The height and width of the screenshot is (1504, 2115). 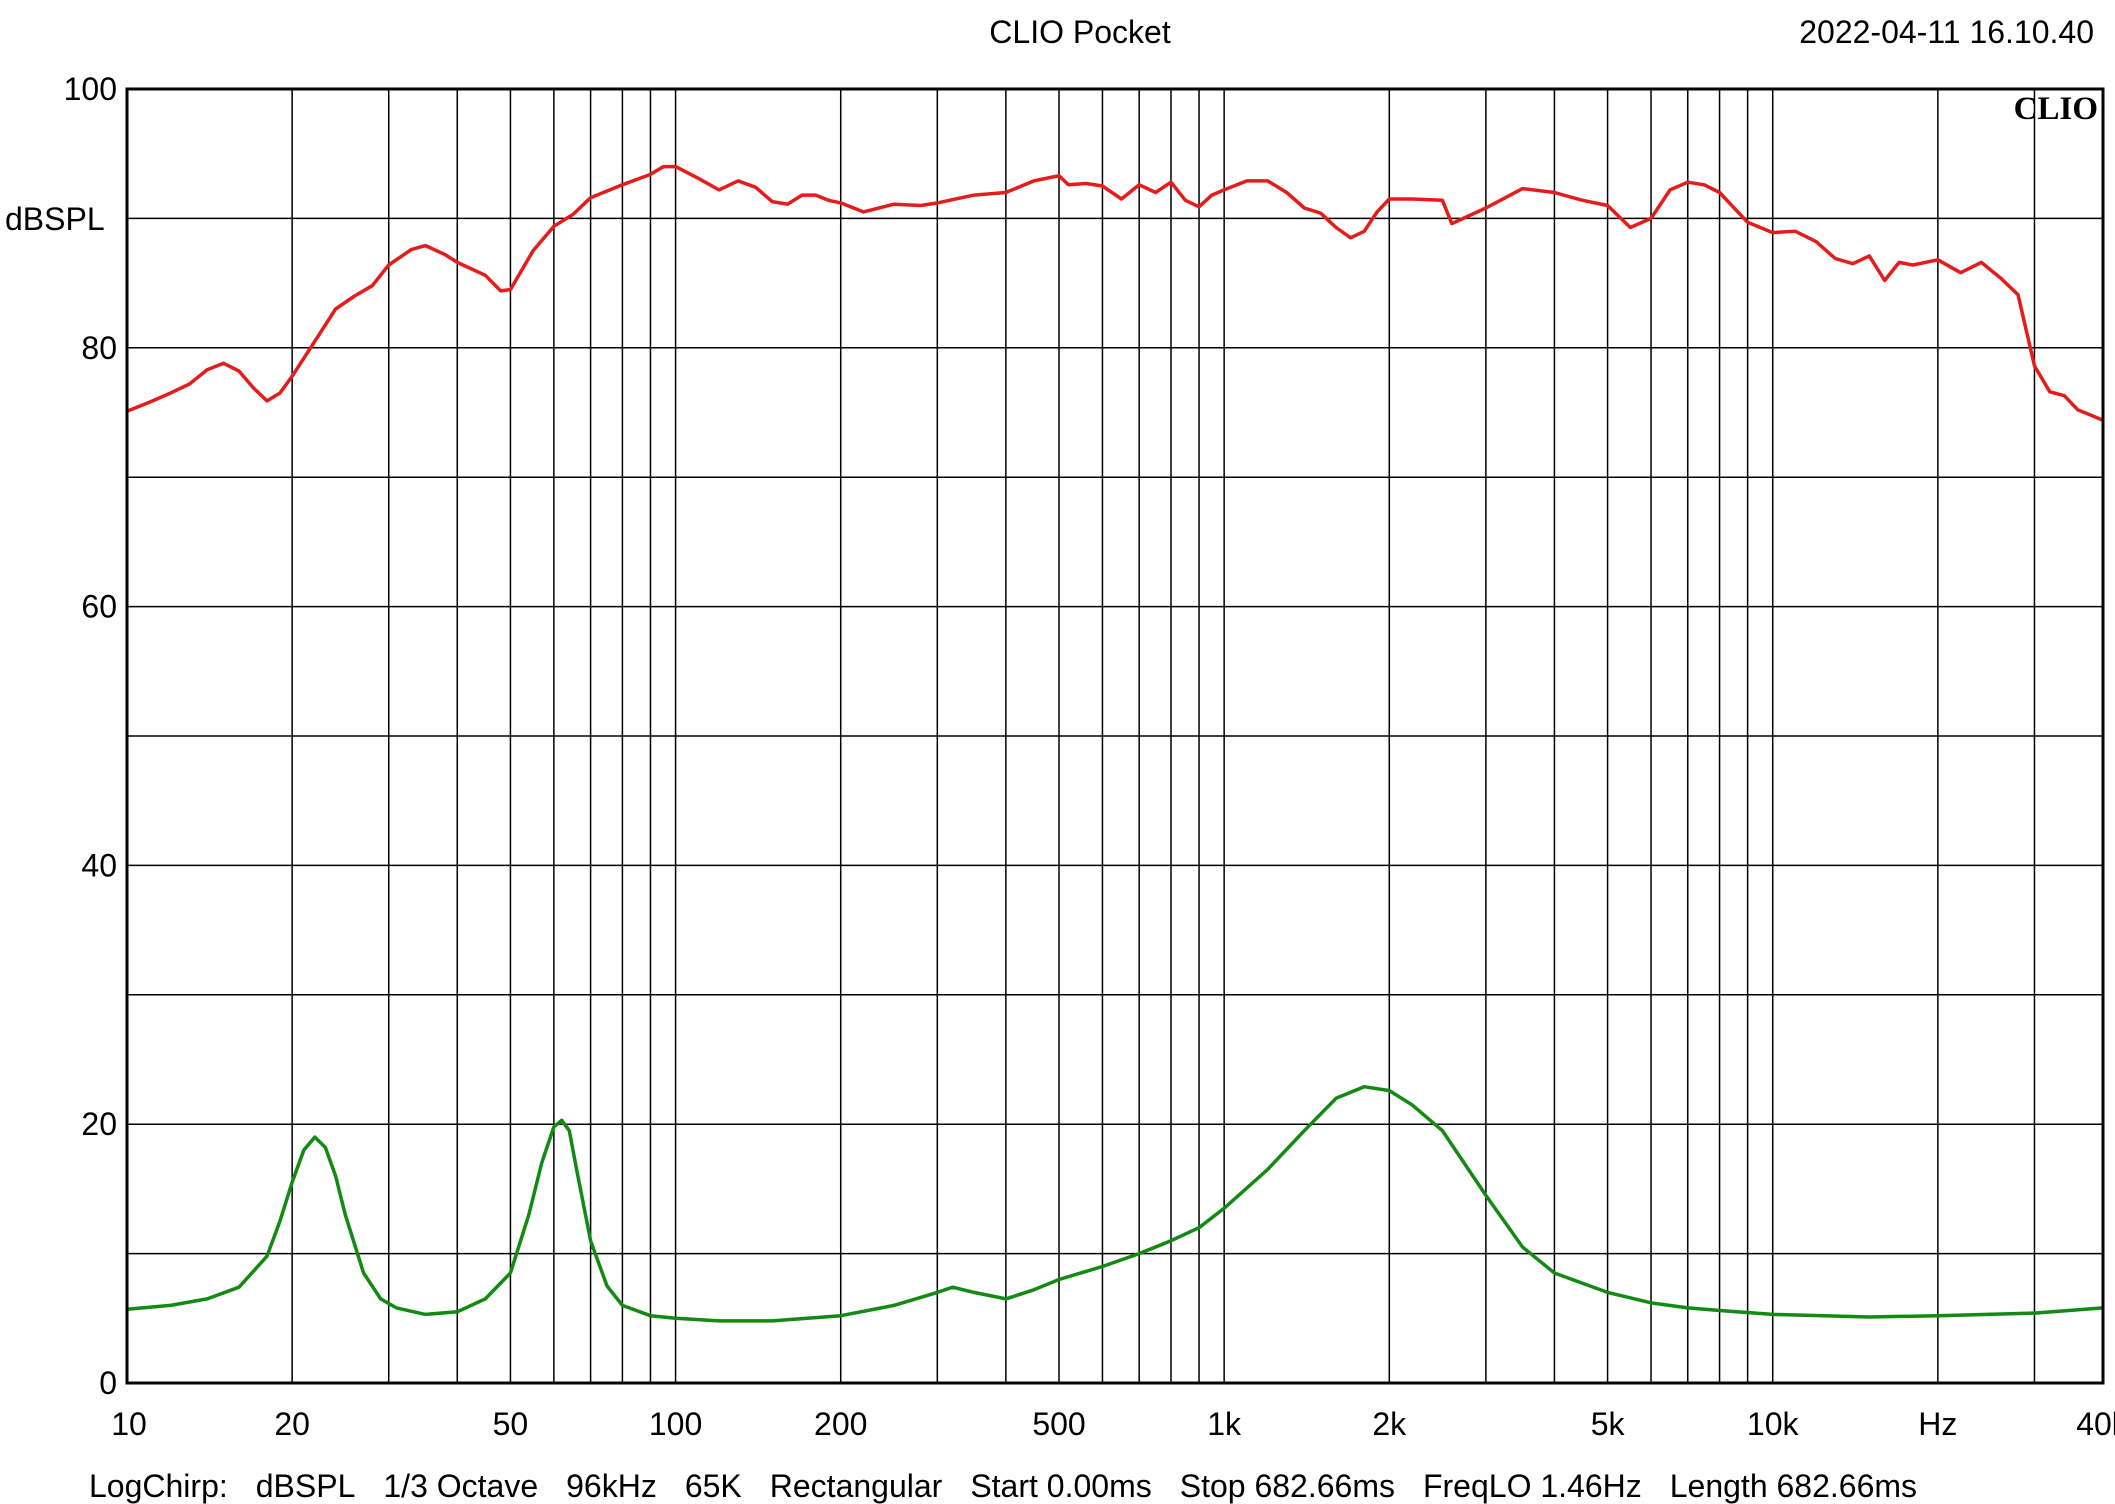 I want to click on settings-item: 96kHz, so click(x=611, y=1486).